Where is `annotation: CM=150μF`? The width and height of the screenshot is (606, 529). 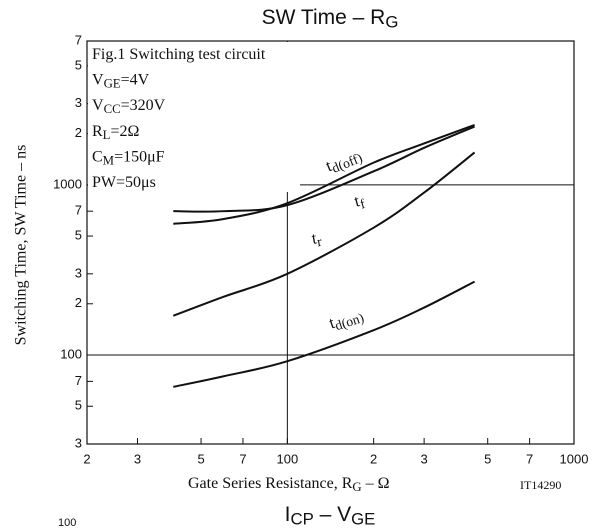 annotation: CM=150μF is located at coordinates (128, 157).